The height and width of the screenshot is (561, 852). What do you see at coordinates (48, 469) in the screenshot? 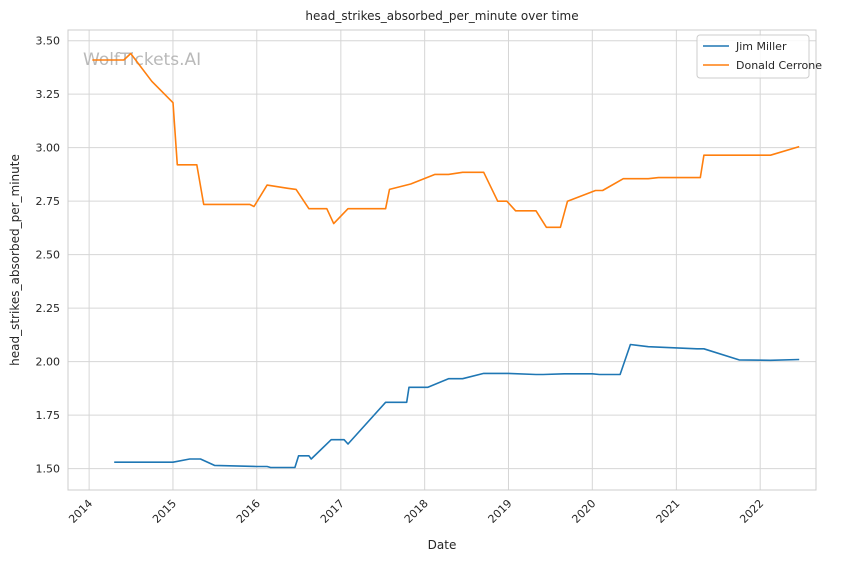
I see `y-tick-label: 1.50` at bounding box center [48, 469].